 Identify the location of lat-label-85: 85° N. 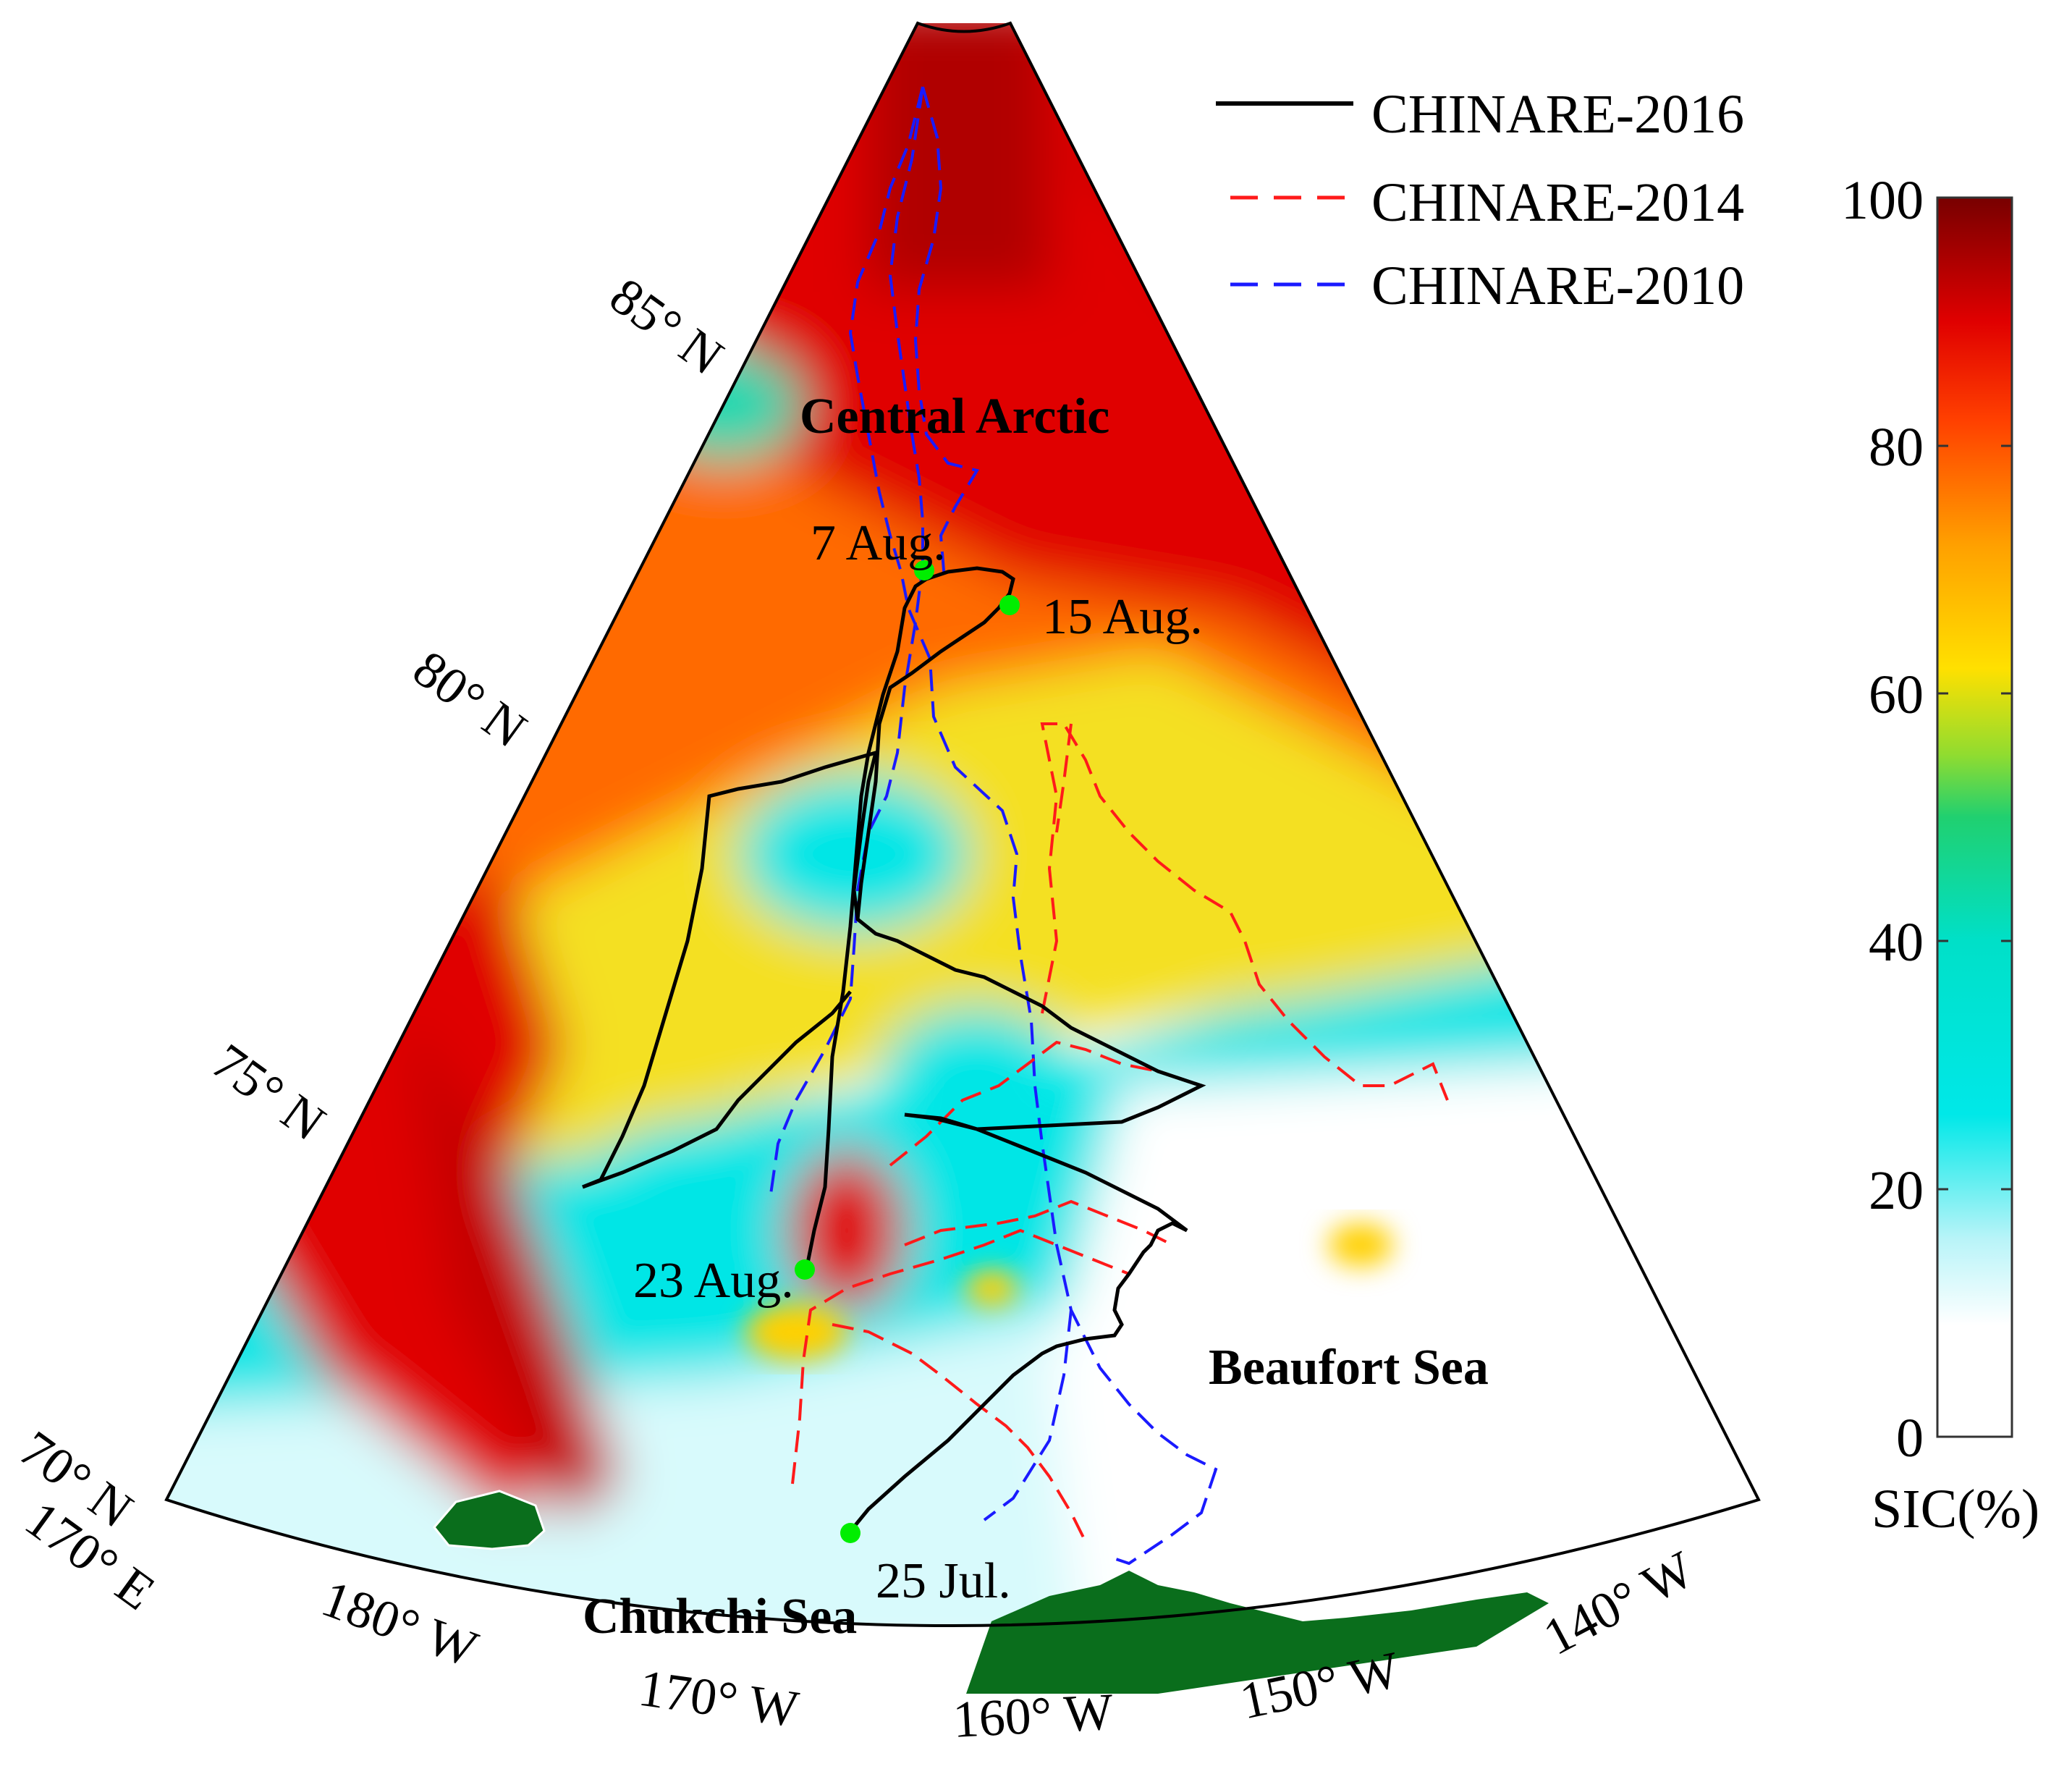
(667, 326).